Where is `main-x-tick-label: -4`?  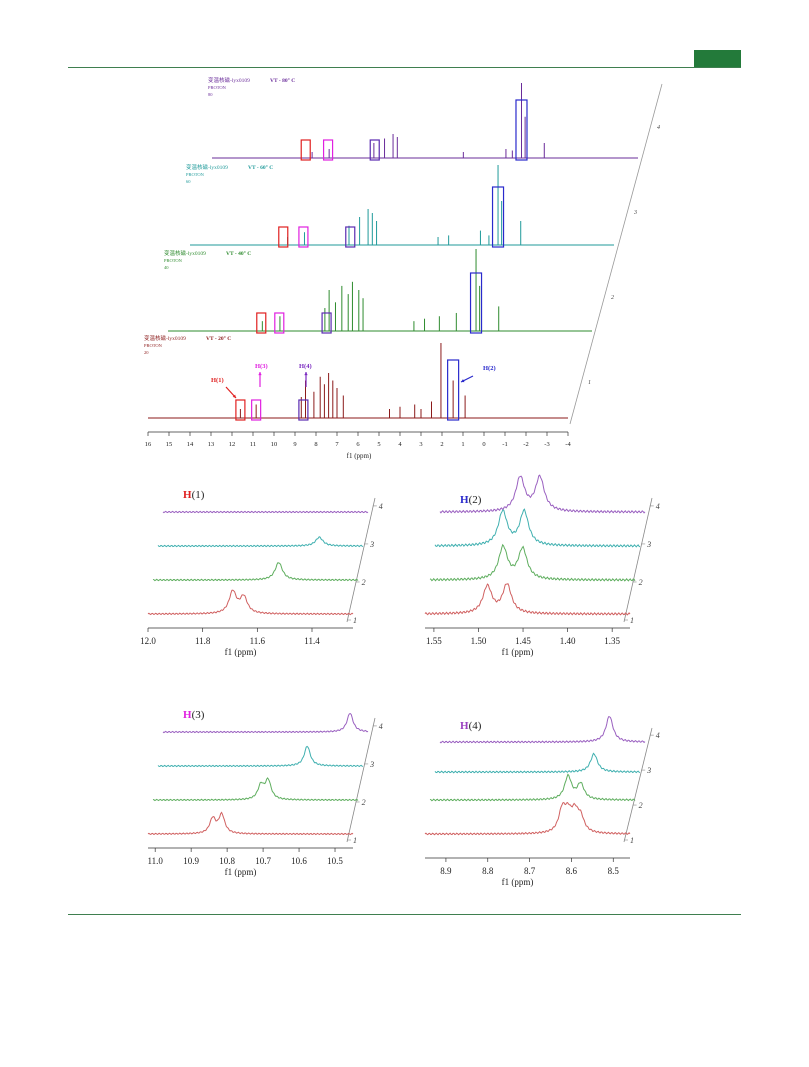 main-x-tick-label: -4 is located at coordinates (568, 444).